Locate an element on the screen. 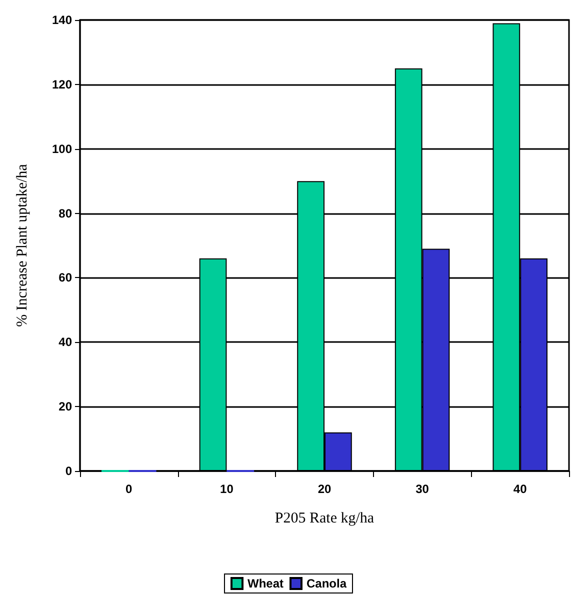 The width and height of the screenshot is (577, 611). x-tick-label: 40 is located at coordinates (520, 489).